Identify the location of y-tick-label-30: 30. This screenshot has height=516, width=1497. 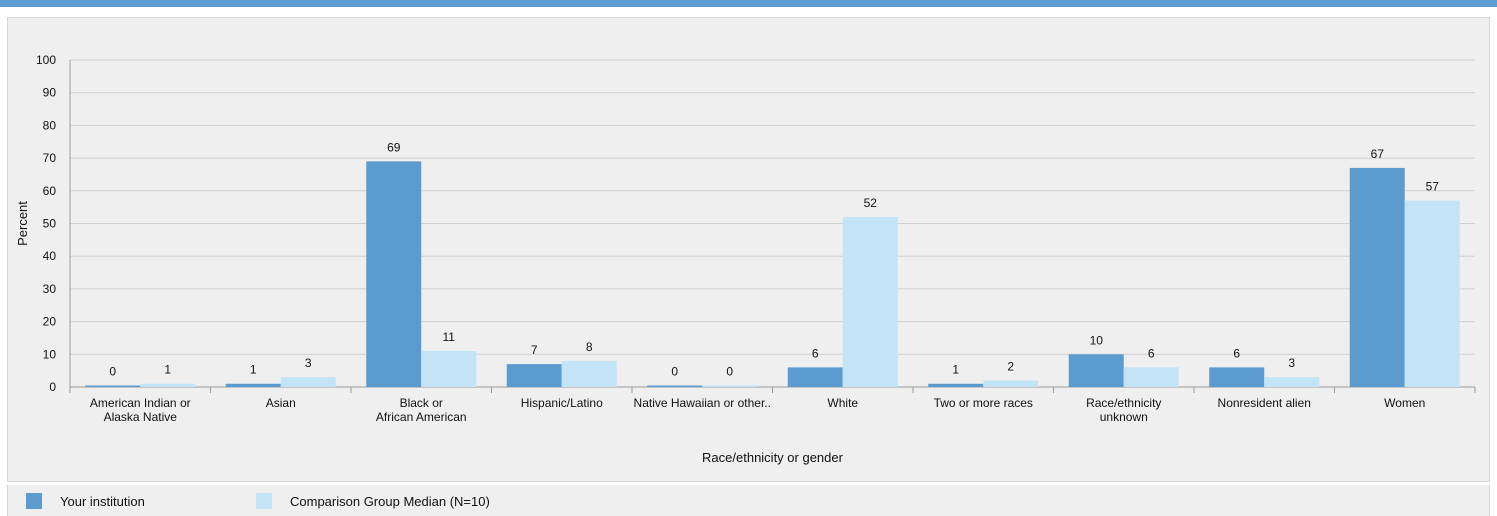
(50, 289).